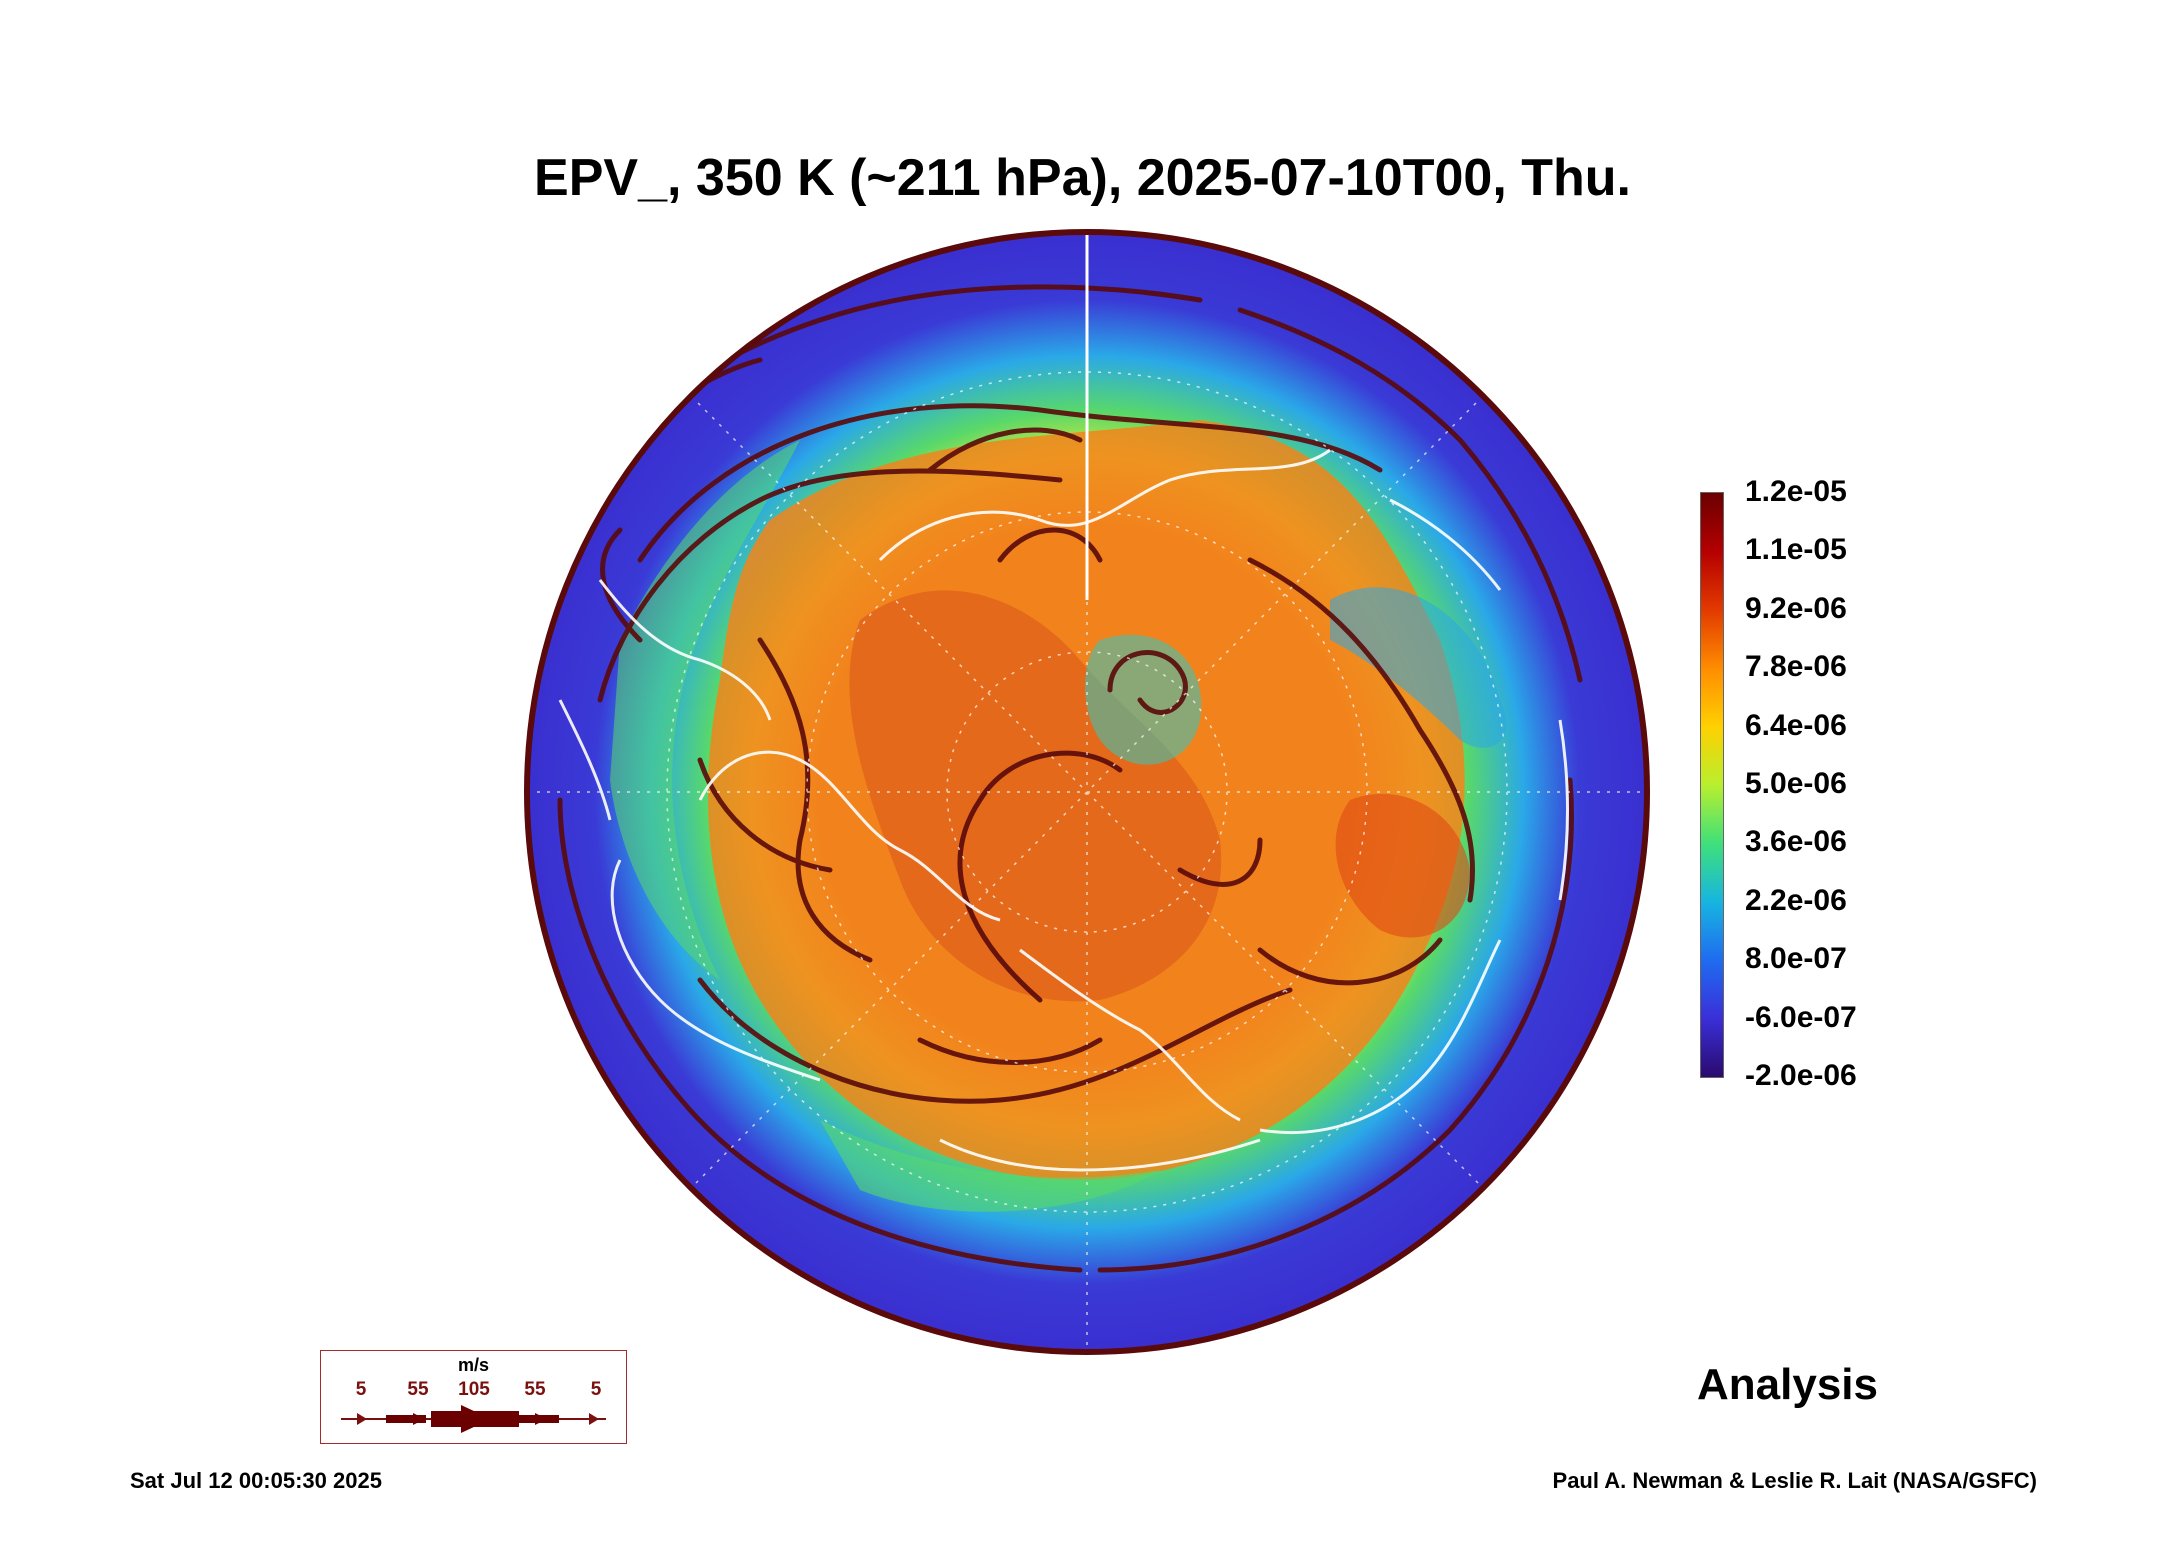 This screenshot has height=1561, width=2165. What do you see at coordinates (705, 710) in the screenshot?
I see `green-band-west` at bounding box center [705, 710].